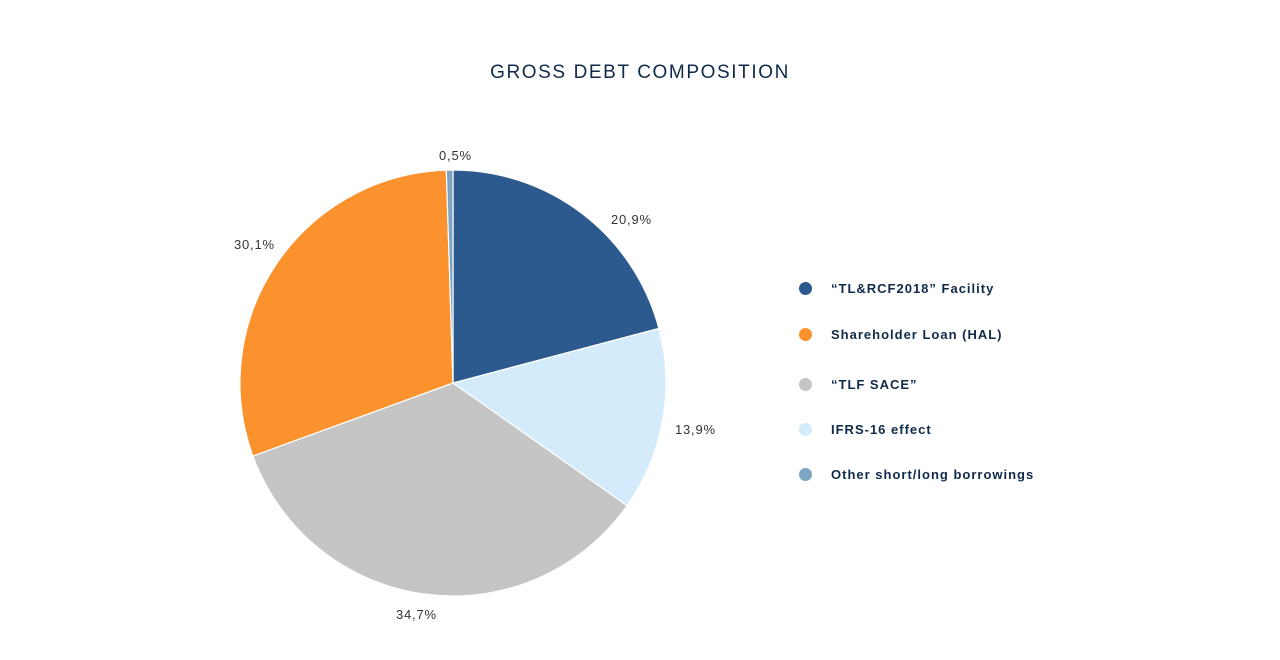 The height and width of the screenshot is (660, 1280). What do you see at coordinates (449, 276) in the screenshot?
I see `pie-slice-other-short-long-borrowings` at bounding box center [449, 276].